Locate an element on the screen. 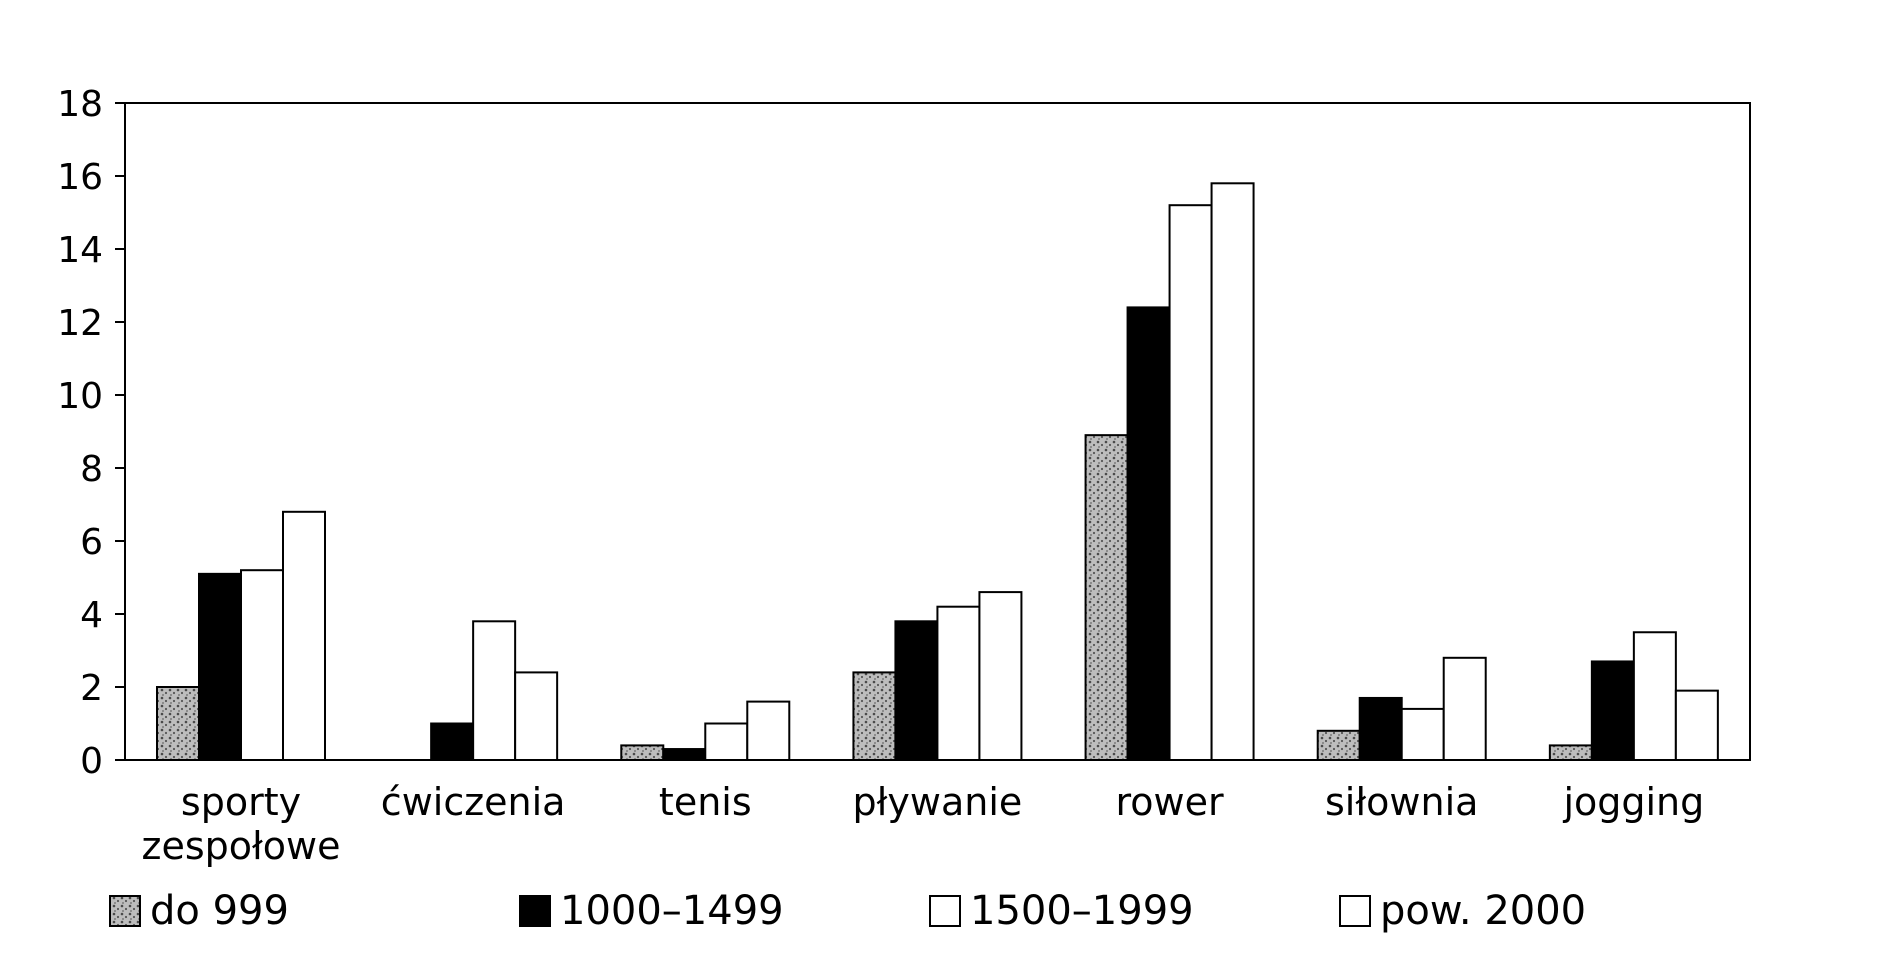 This screenshot has height=979, width=1891. y-tick-label: 0 is located at coordinates (91, 761).